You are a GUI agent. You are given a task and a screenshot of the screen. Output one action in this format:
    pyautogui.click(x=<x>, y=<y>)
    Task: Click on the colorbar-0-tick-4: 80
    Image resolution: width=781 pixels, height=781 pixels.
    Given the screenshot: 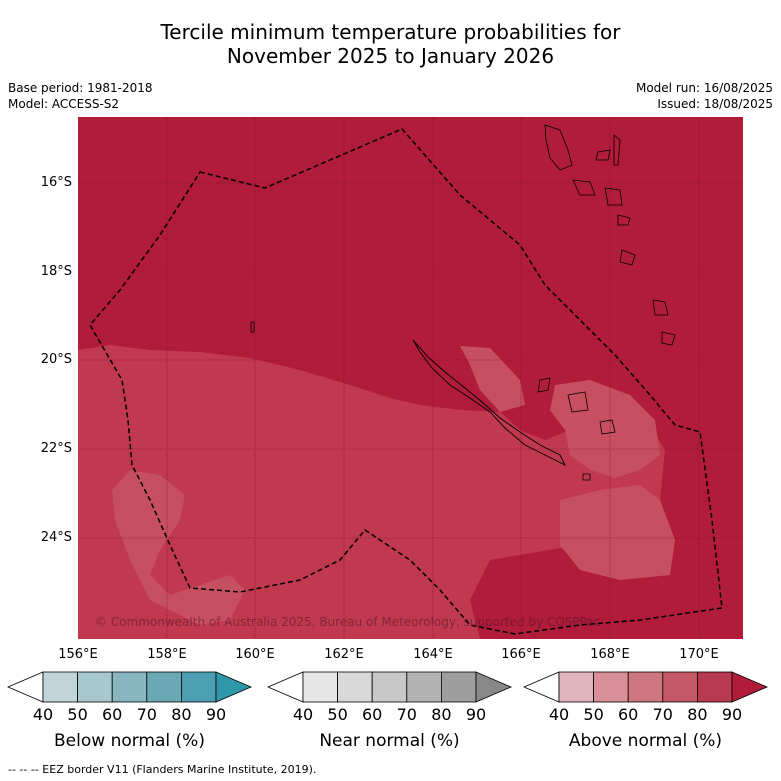 What is the action you would take?
    pyautogui.click(x=181, y=714)
    